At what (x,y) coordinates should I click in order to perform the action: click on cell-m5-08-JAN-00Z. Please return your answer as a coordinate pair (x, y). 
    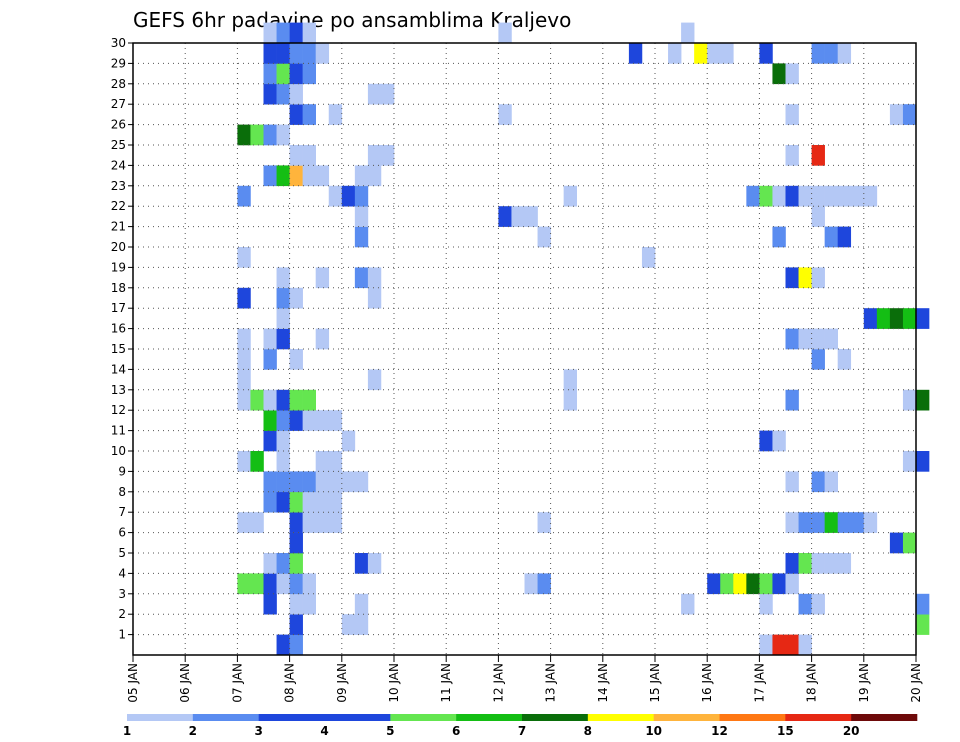
    Looking at the image, I should click on (296, 543).